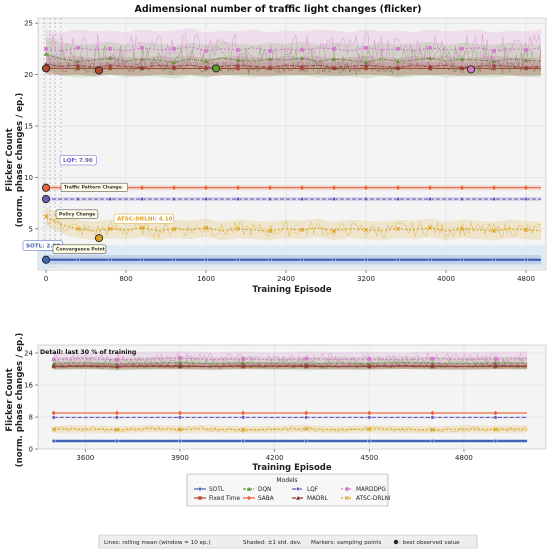 This screenshot has height=552, width=550. What do you see at coordinates (31, 418) in the screenshot?
I see `y-tick-label: 8` at bounding box center [31, 418].